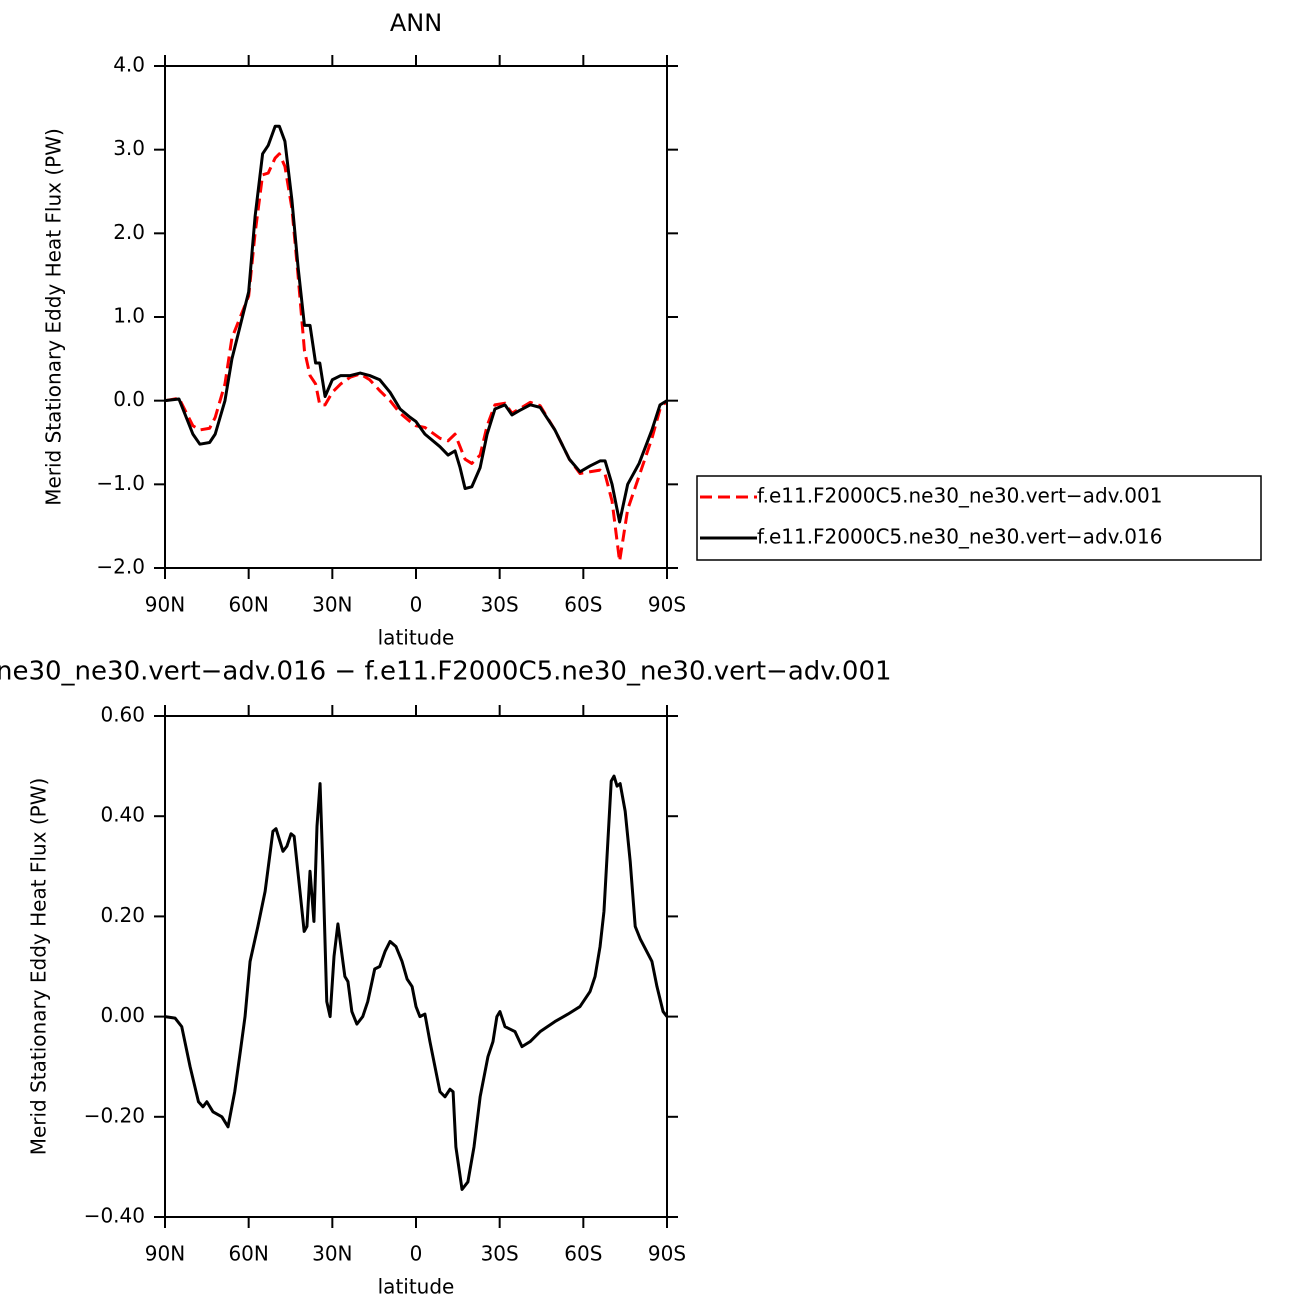 The height and width of the screenshot is (1308, 1306). What do you see at coordinates (129, 148) in the screenshot?
I see `y-tick-label: 3.0` at bounding box center [129, 148].